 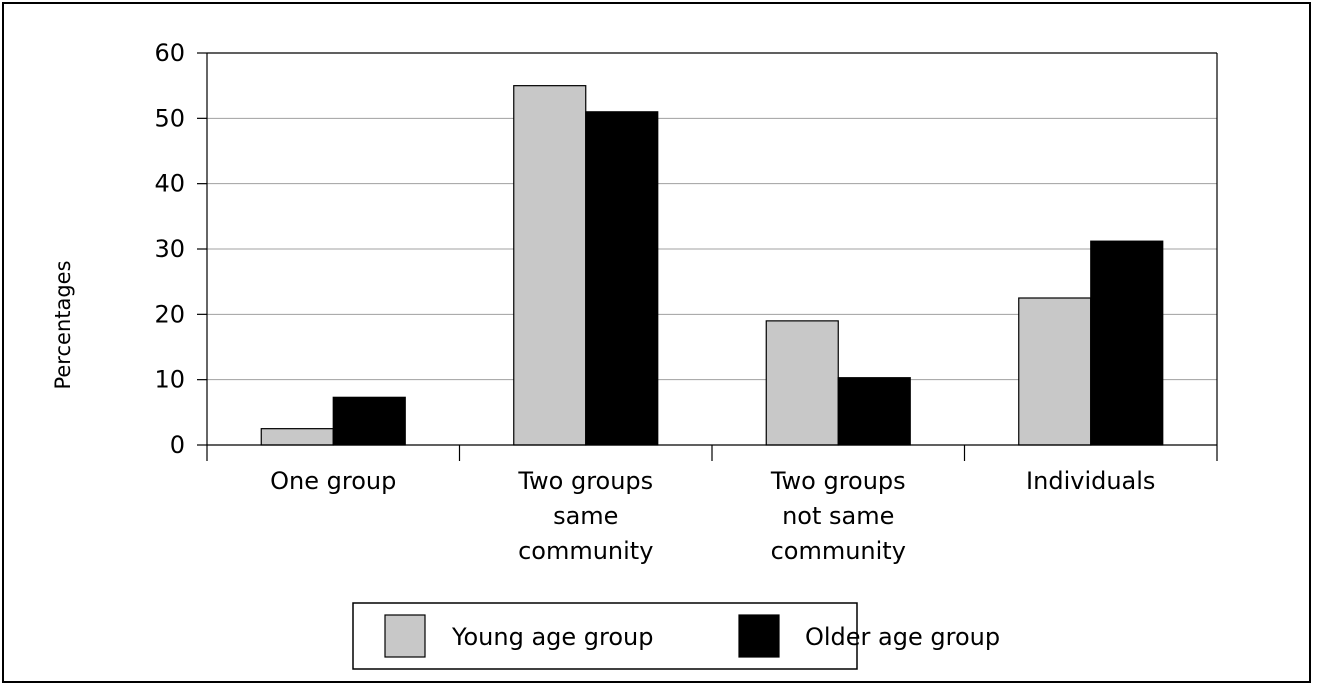 What do you see at coordinates (552, 637) in the screenshot?
I see `legend-label-young: Young age group` at bounding box center [552, 637].